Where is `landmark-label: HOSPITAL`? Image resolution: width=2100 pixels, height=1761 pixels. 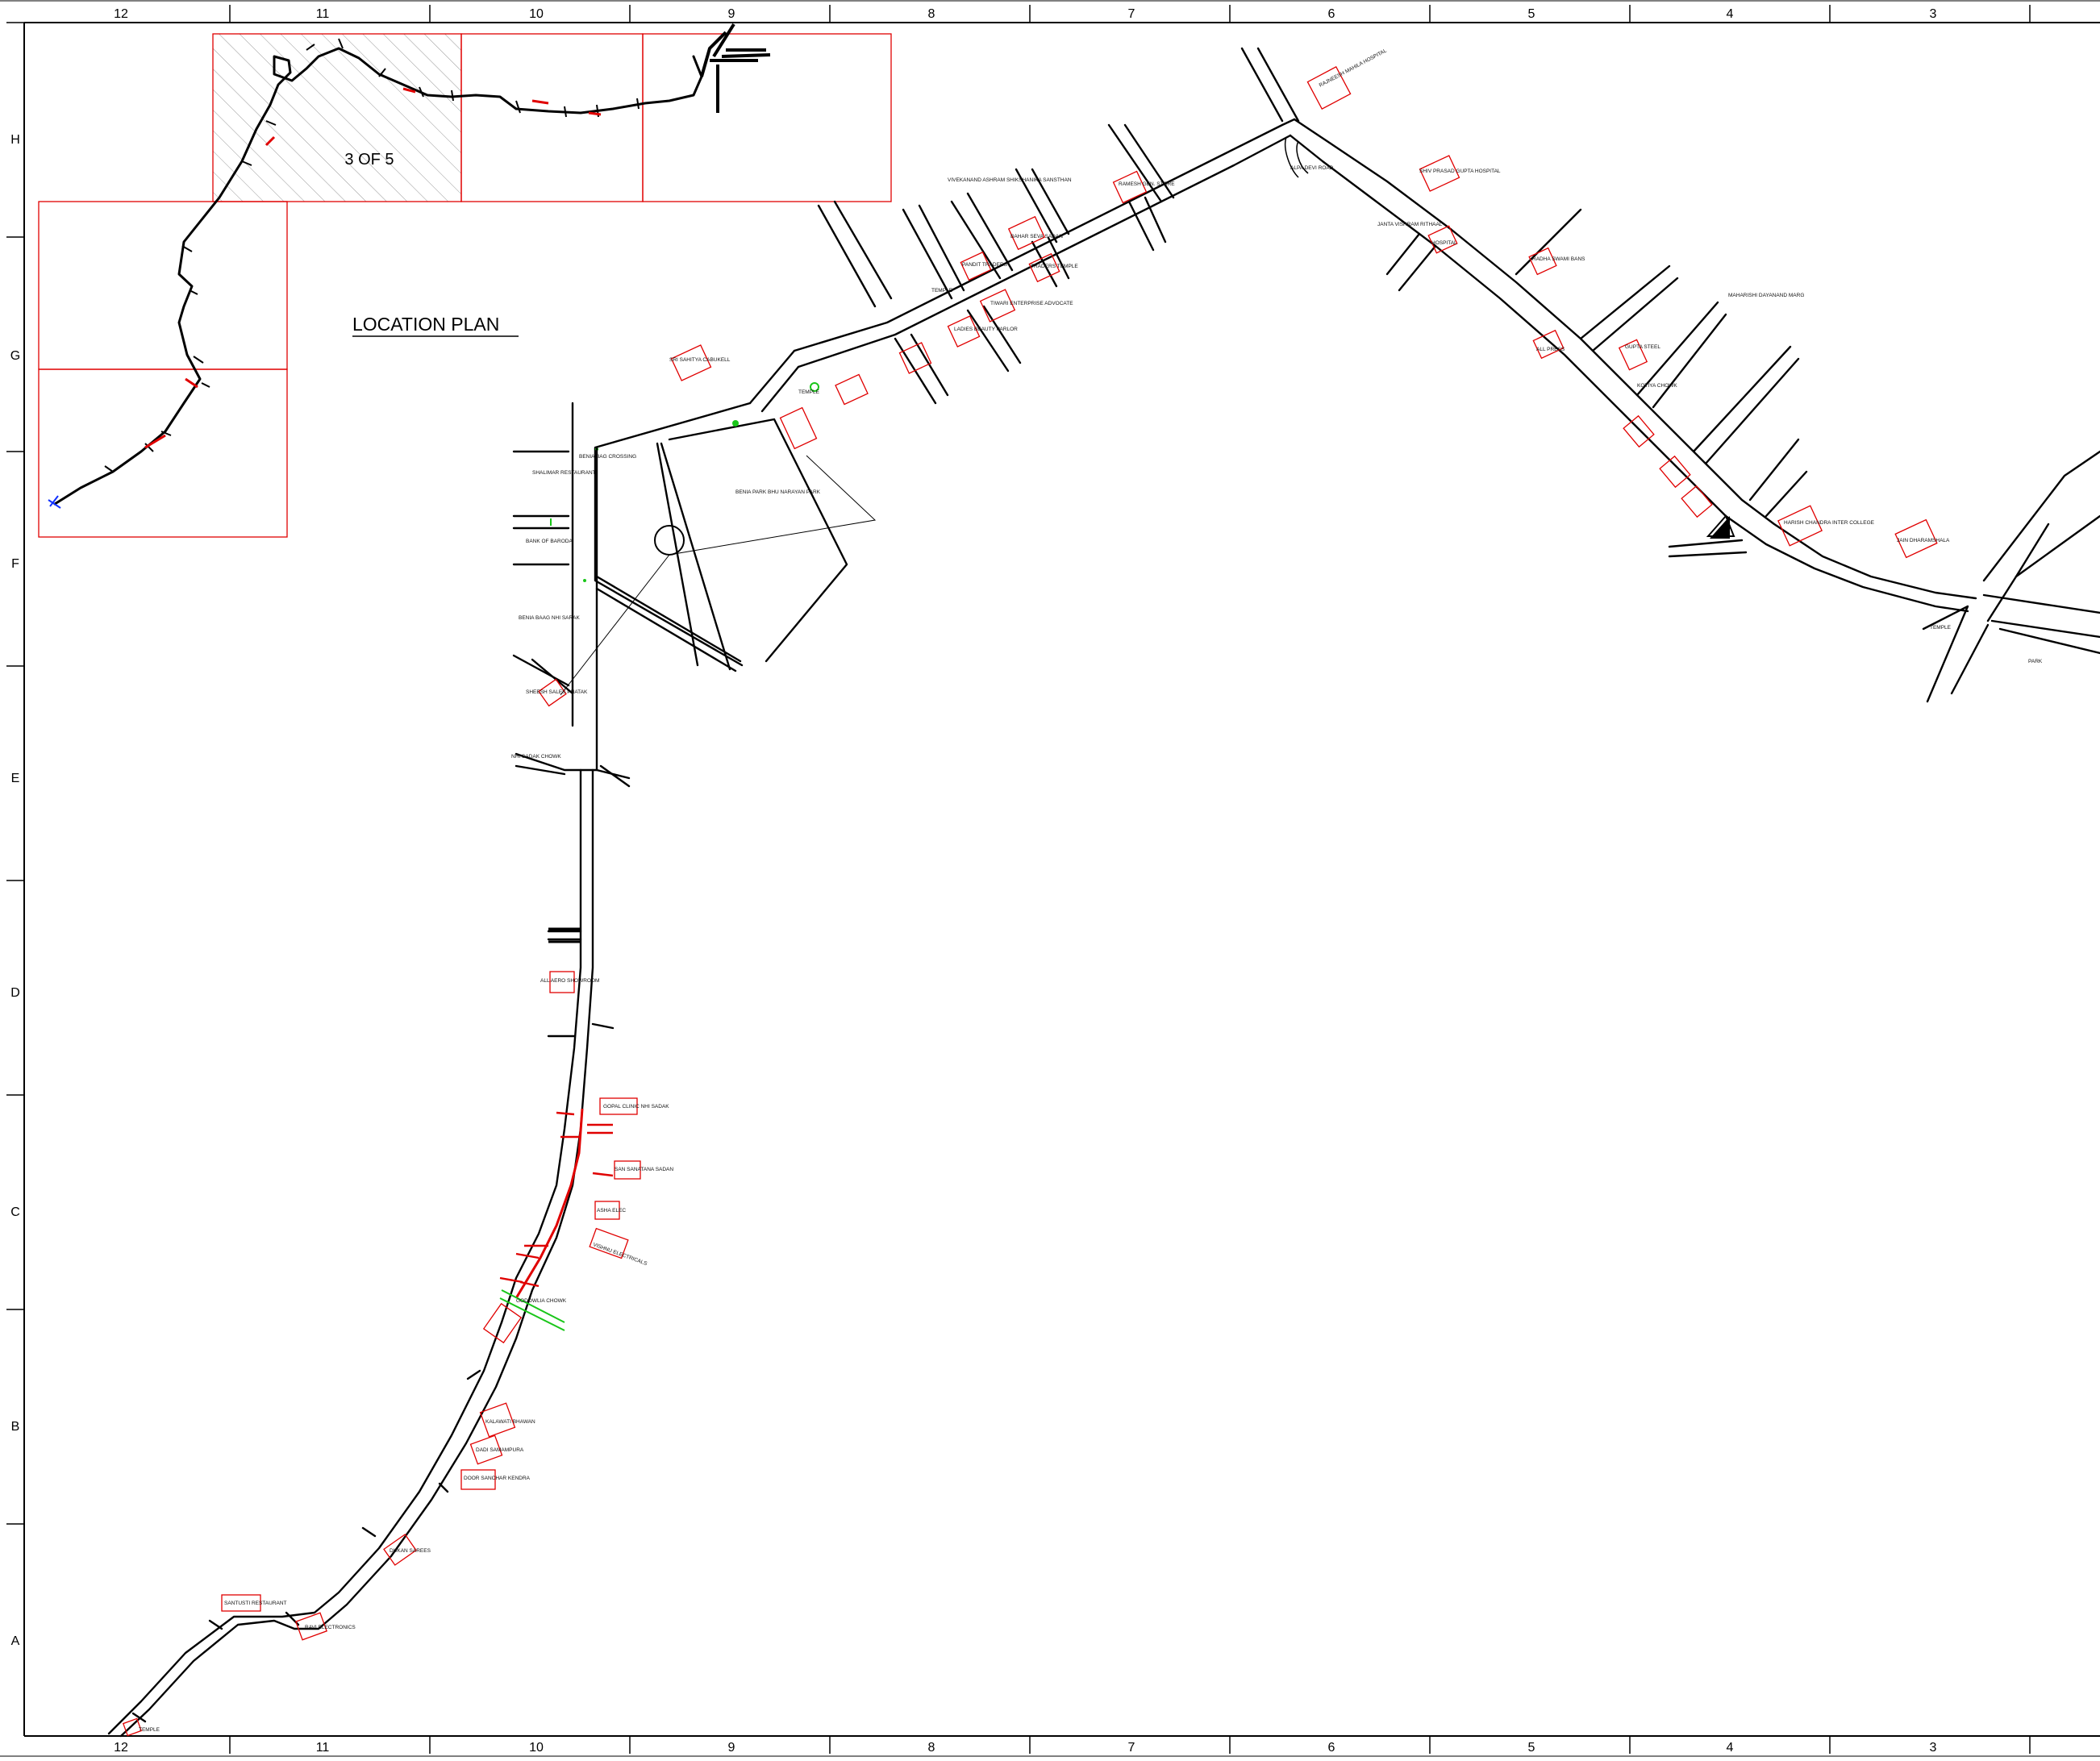 landmark-label: HOSPITAL is located at coordinates (1444, 243).